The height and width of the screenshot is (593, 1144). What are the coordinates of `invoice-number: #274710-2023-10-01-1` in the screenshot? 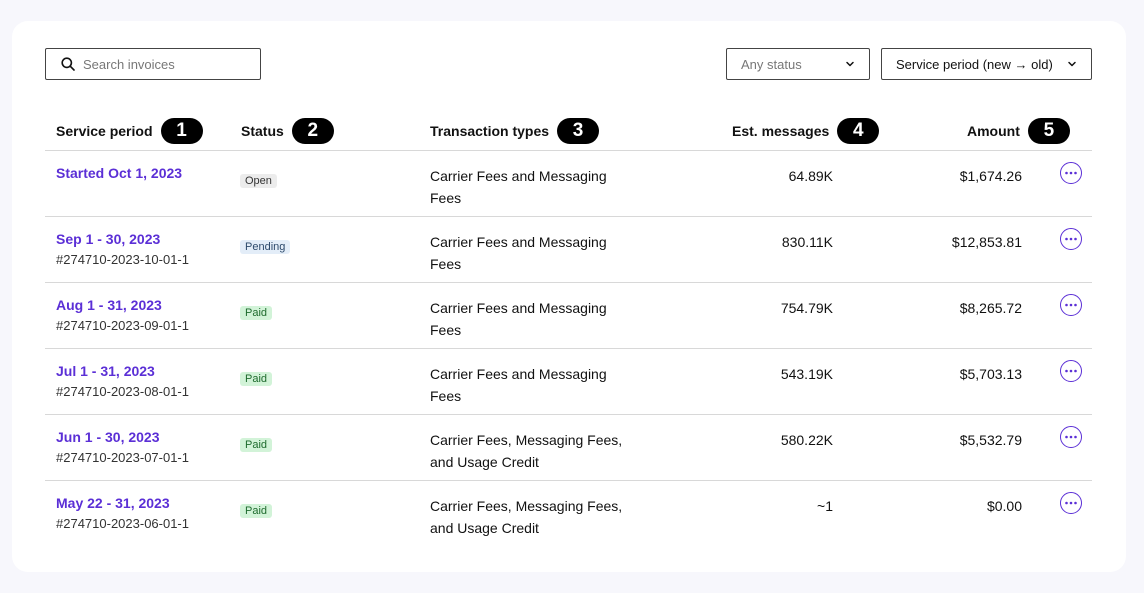 It's located at (122, 259).